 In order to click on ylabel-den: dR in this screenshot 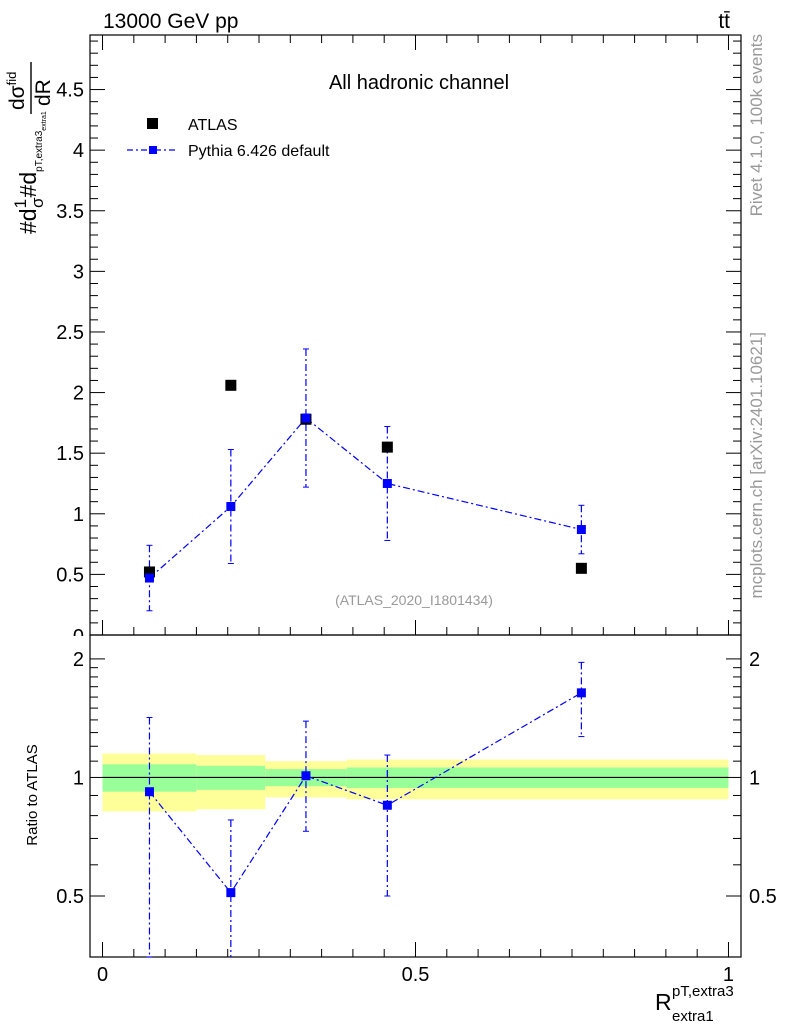, I will do `click(43, 92)`.